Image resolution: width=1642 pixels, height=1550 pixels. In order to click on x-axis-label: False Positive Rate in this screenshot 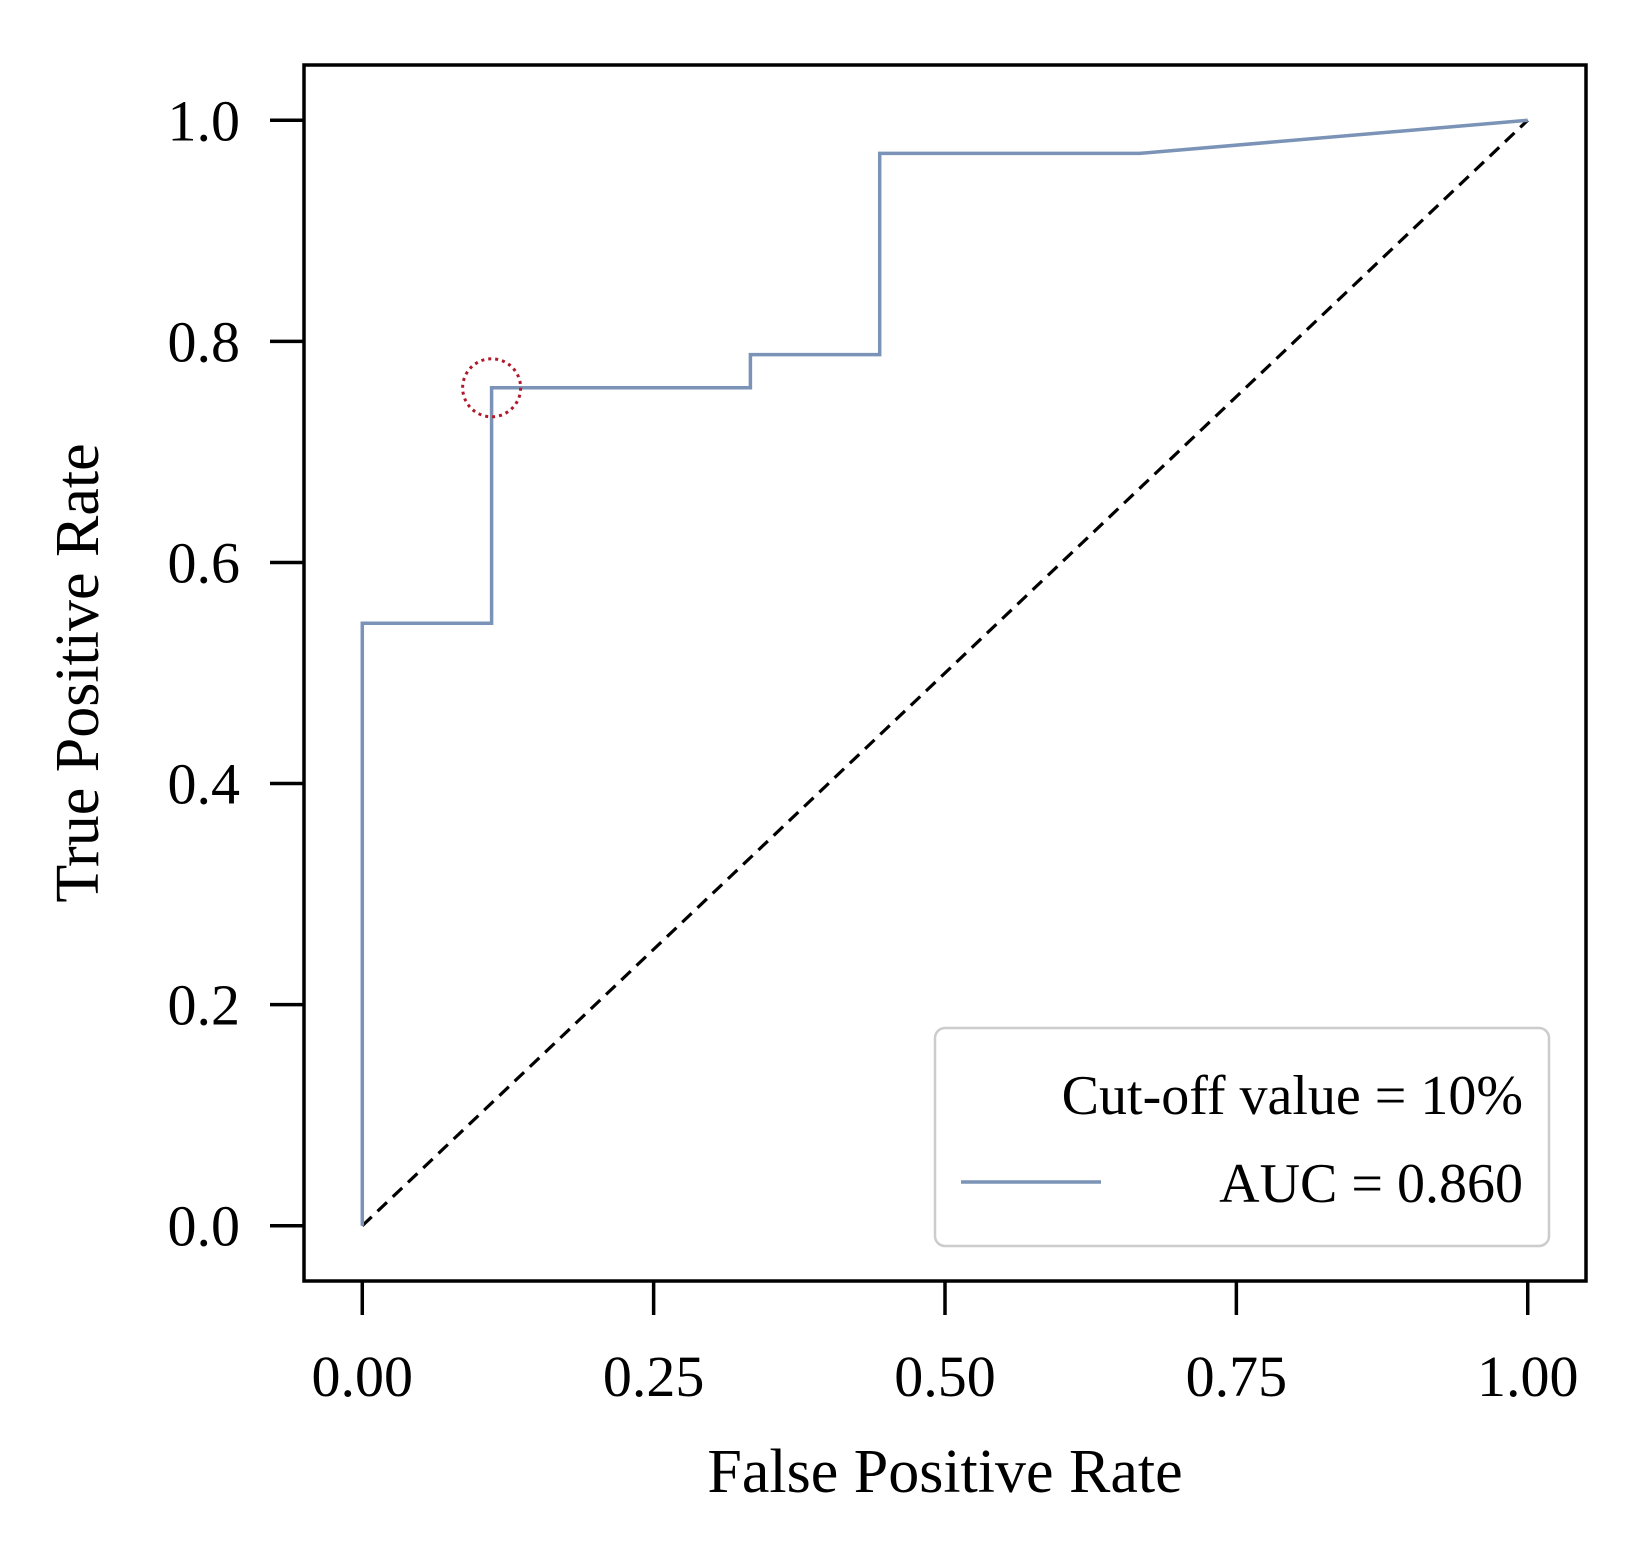, I will do `click(944, 1472)`.